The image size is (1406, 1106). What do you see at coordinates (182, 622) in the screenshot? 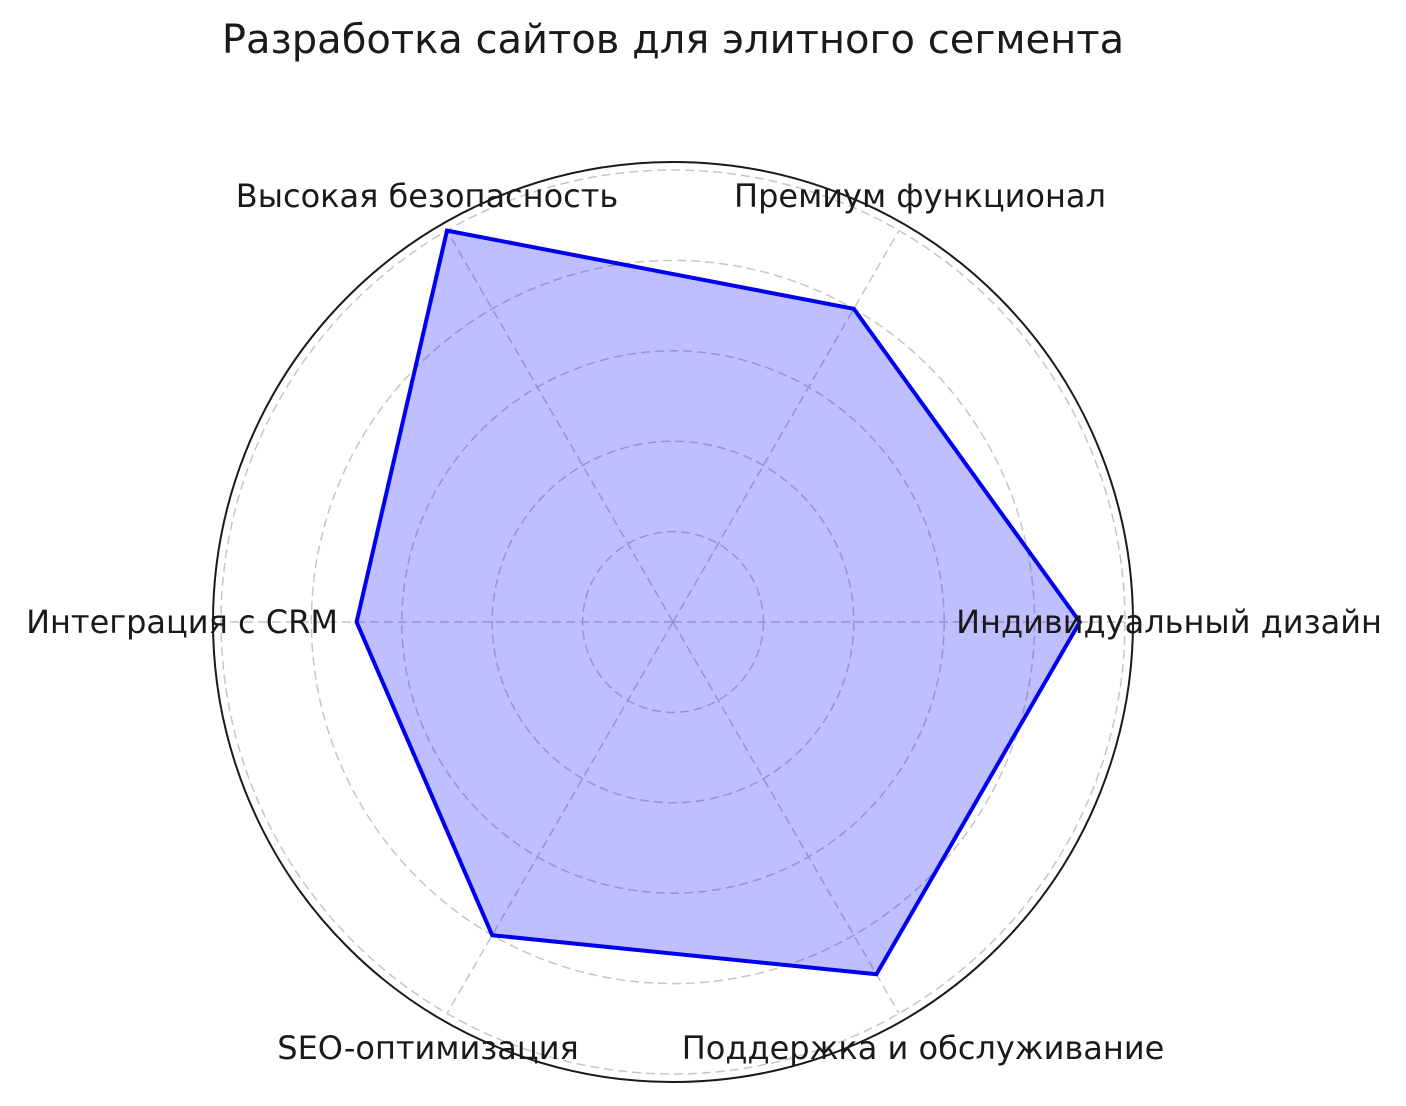
I see `axis-label-crm-integration: Интеграция с CRM` at bounding box center [182, 622].